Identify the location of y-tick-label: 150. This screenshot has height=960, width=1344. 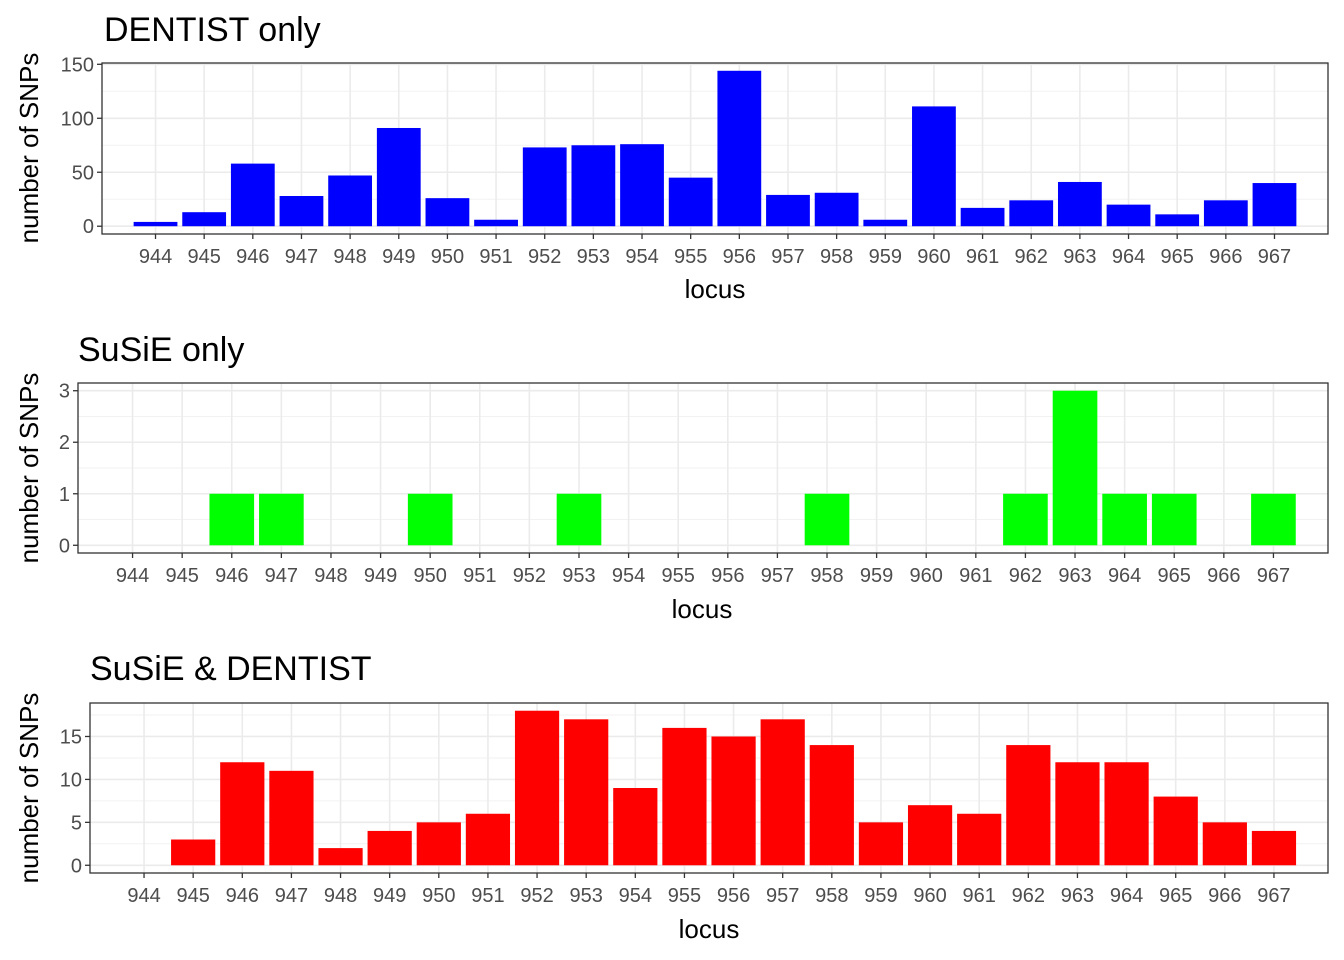
(77, 65).